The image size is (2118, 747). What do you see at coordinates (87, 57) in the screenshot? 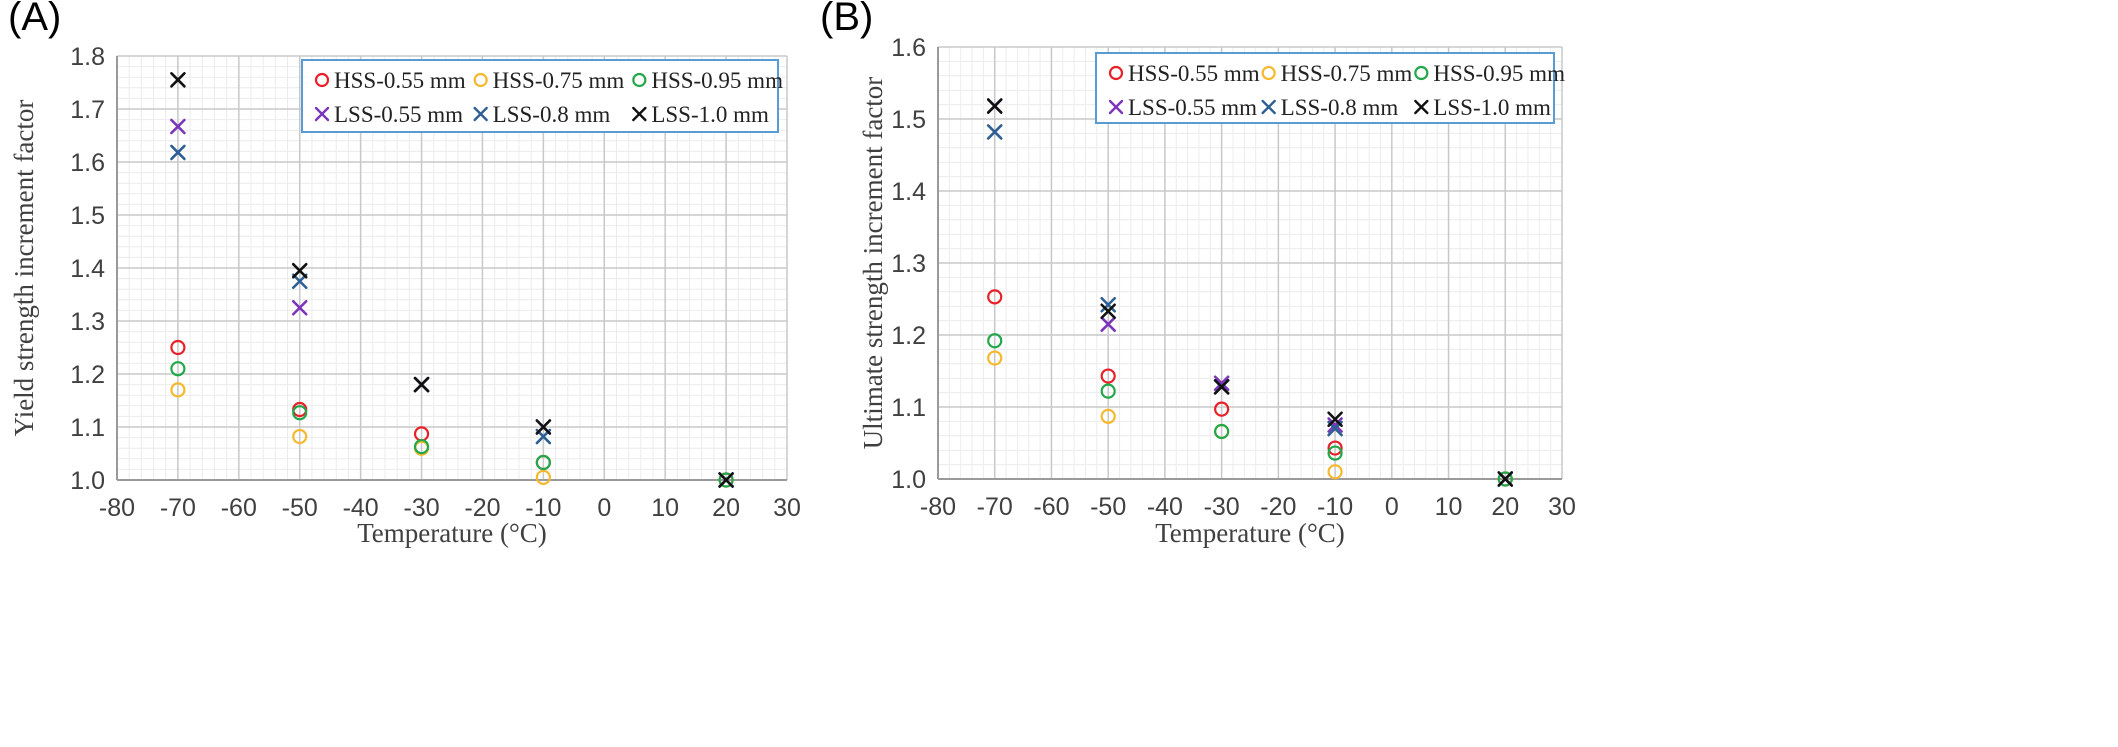
I see `y-tick-label: 1.8` at bounding box center [87, 57].